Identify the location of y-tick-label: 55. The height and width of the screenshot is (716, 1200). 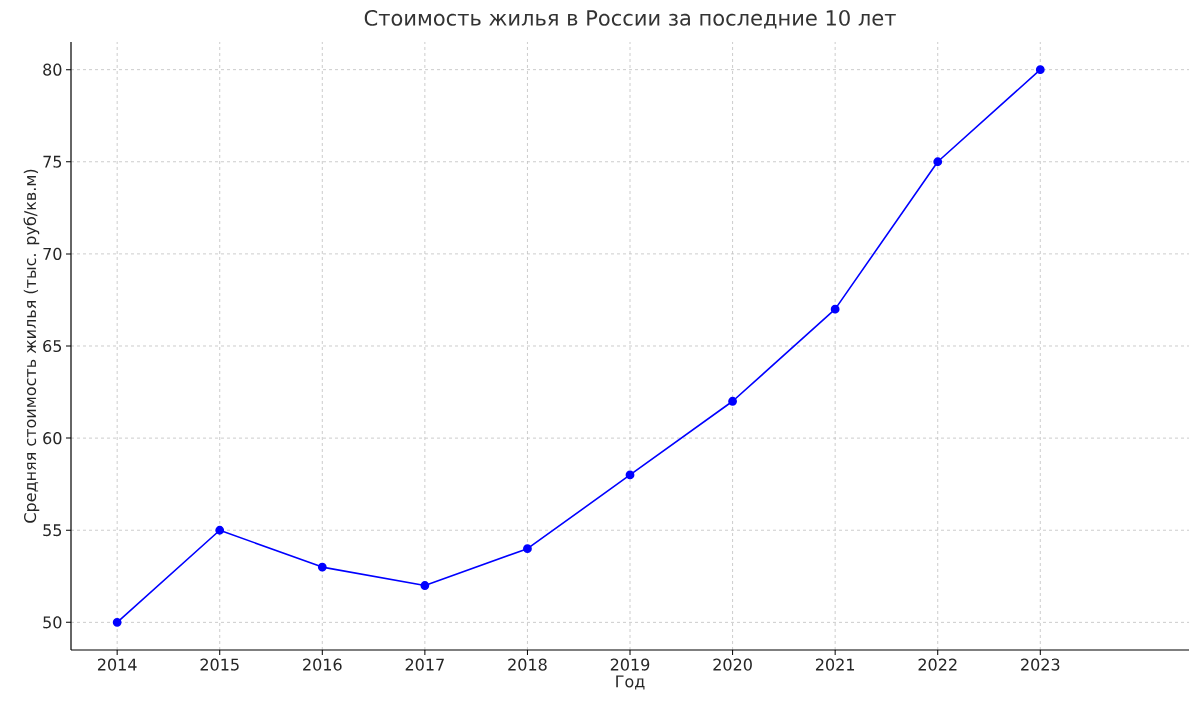
(52, 530).